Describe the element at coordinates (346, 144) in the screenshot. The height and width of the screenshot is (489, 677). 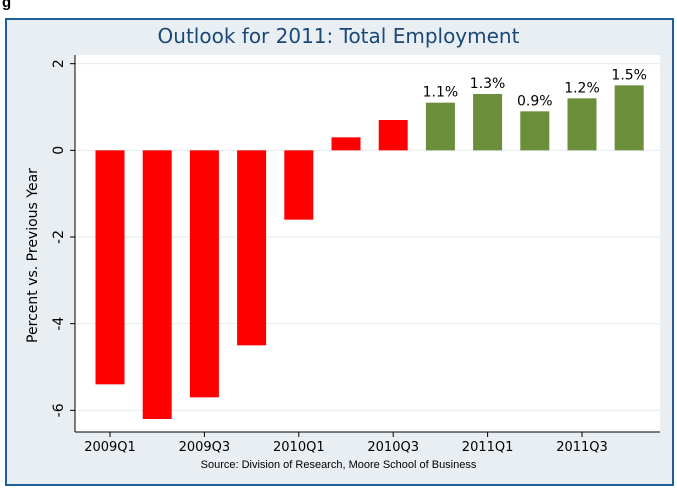
I see `bar-2010Q2` at that location.